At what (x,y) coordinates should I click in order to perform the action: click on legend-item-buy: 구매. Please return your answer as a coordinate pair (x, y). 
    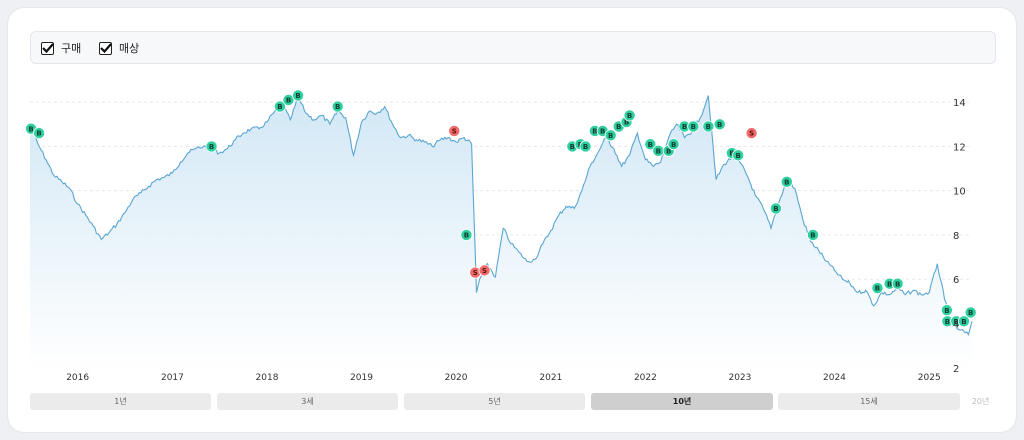
    Looking at the image, I should click on (61, 48).